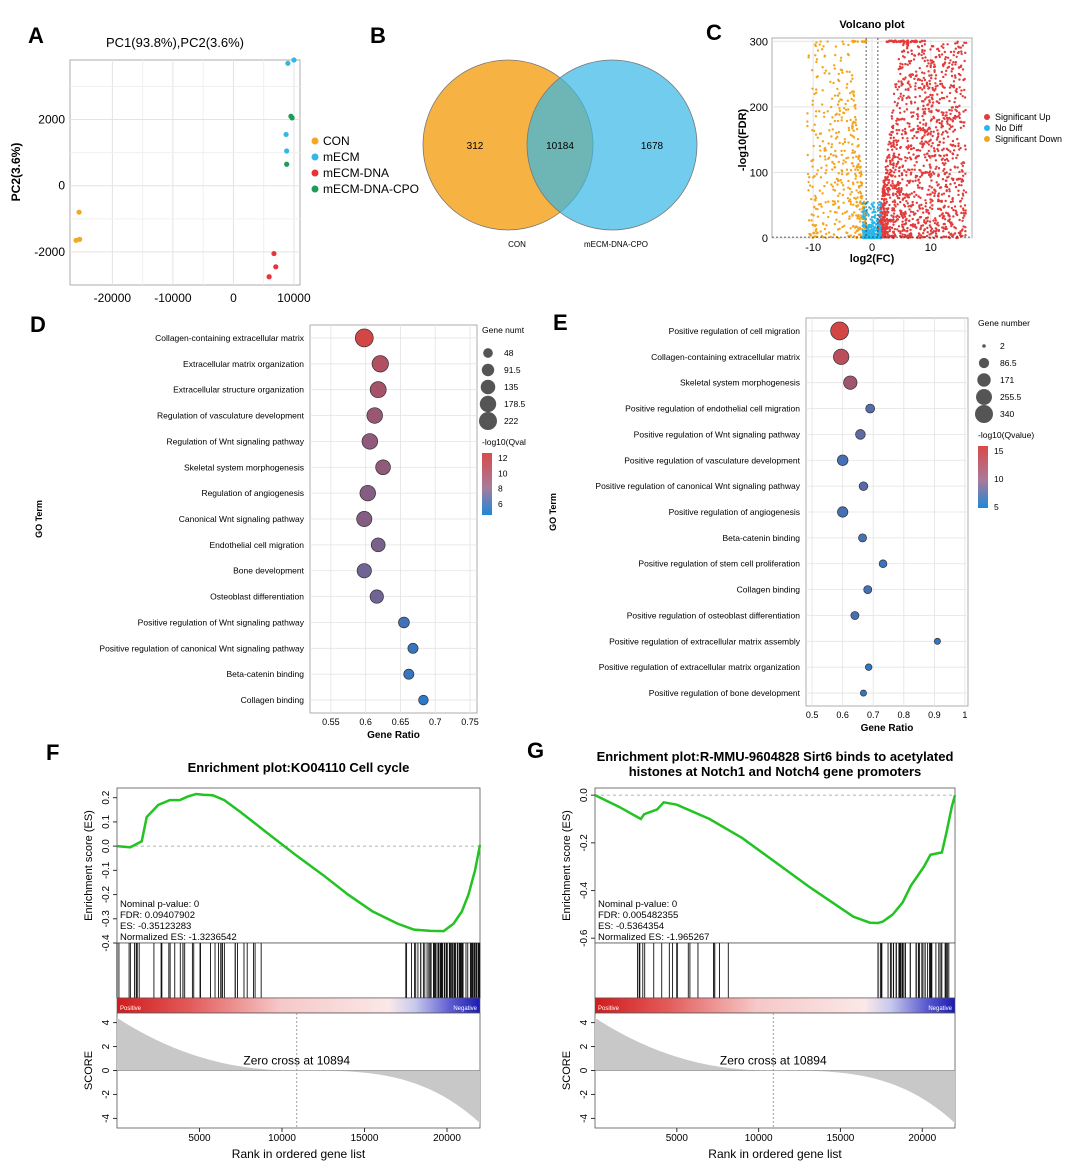 The width and height of the screenshot is (1080, 1176). Describe the element at coordinates (511, 387) in the screenshot. I see `size-legend-label: 135` at that location.